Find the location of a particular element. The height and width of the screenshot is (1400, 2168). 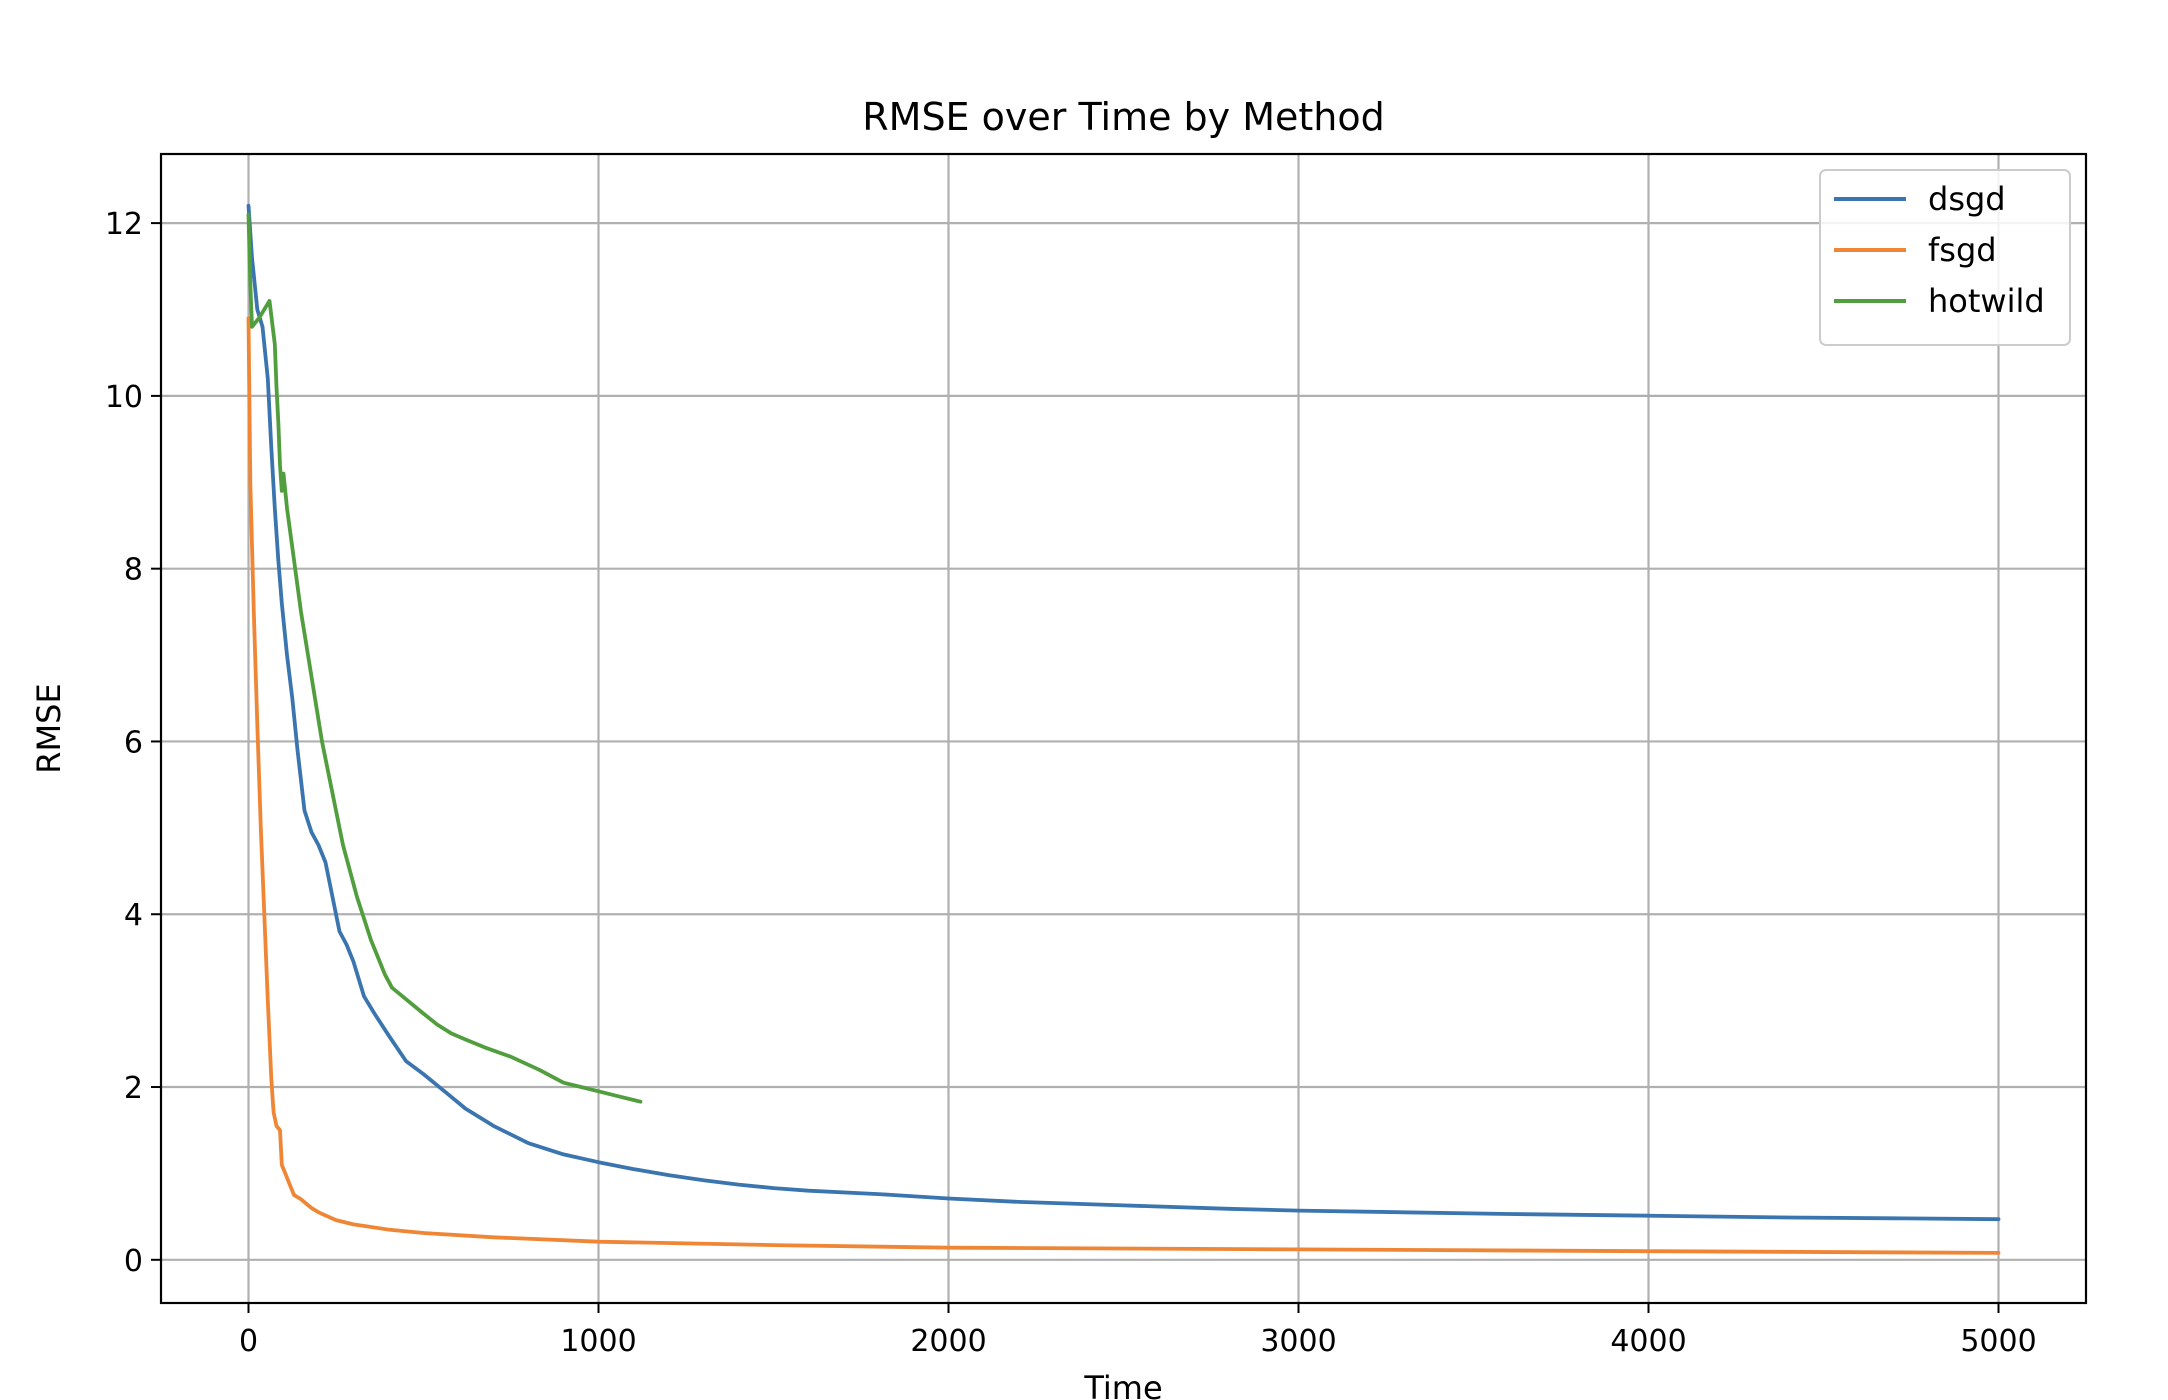

y-tick-label: 0 is located at coordinates (133, 1261).